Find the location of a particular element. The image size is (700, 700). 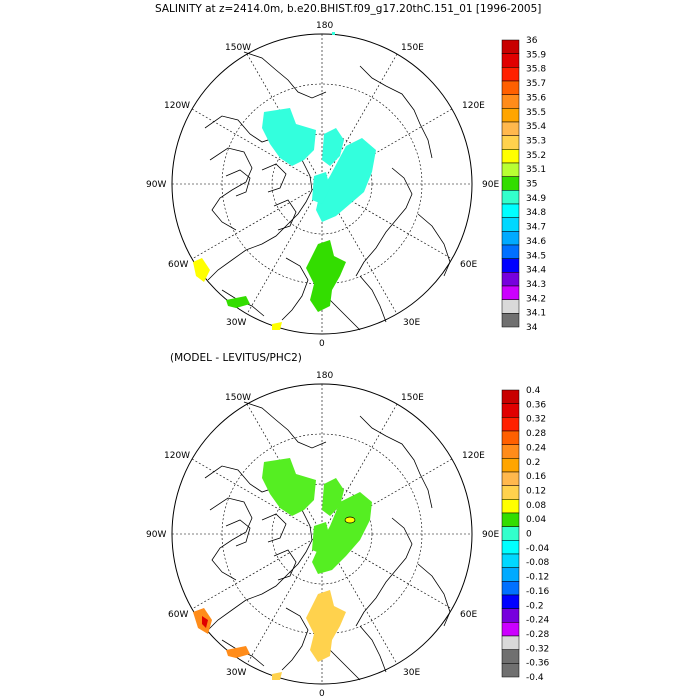

difference-field-orange is located at coordinates (221, 633).